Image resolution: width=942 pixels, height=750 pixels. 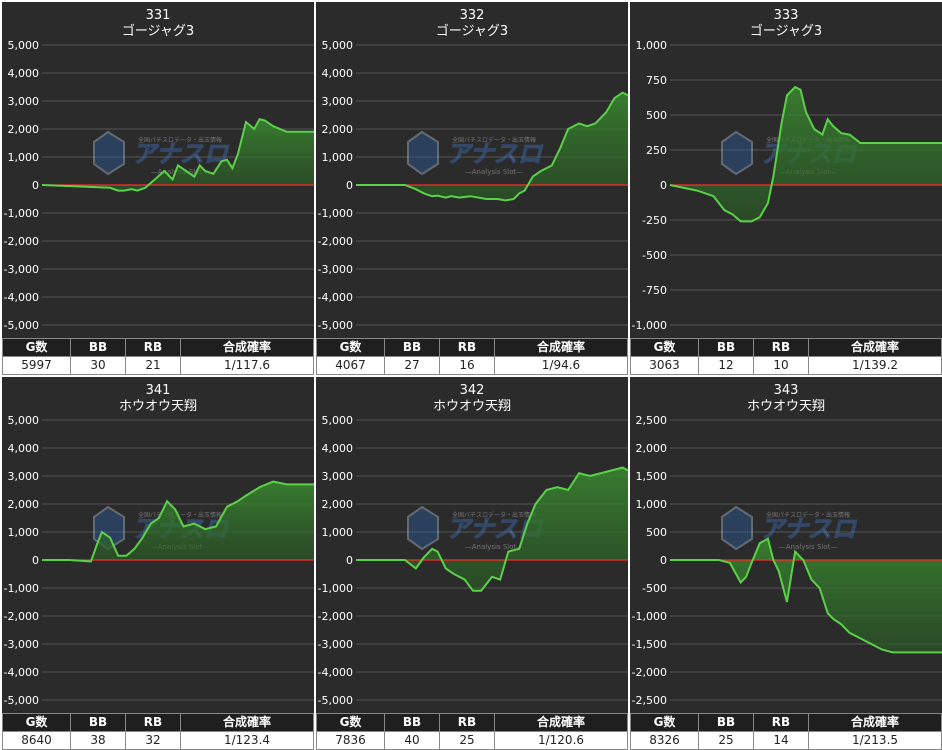 I want to click on stats-table: G数 BB RB 合成確率 8640 38 32 1/123.4, so click(x=158, y=731).